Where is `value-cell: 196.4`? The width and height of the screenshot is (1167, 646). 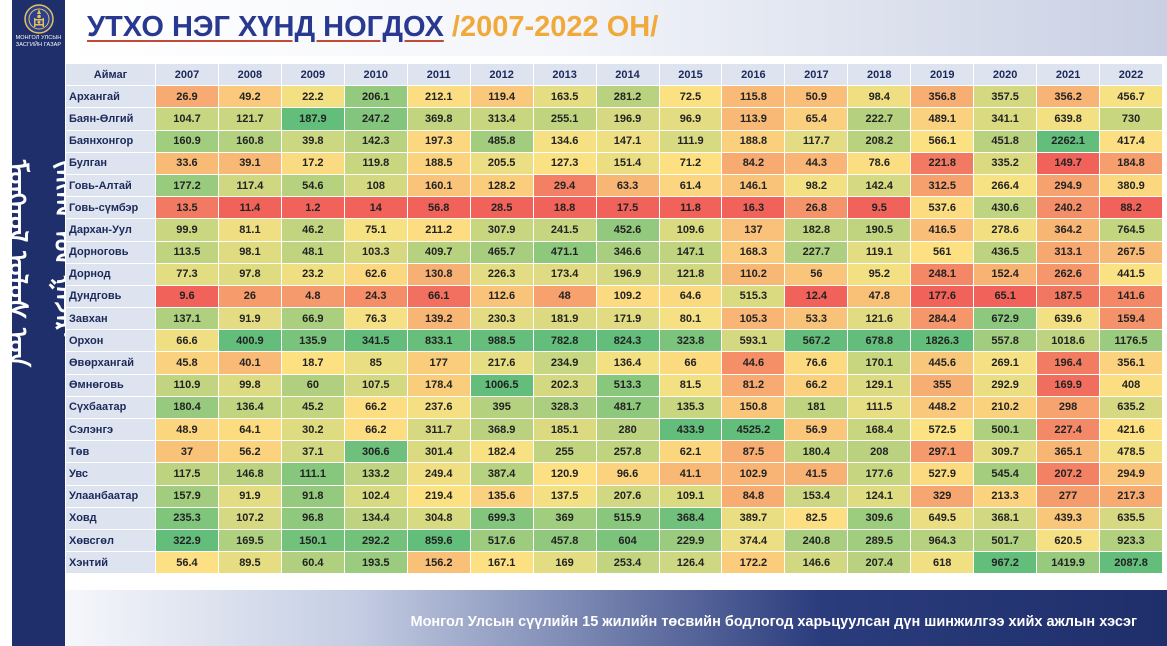 value-cell: 196.4 is located at coordinates (1068, 363).